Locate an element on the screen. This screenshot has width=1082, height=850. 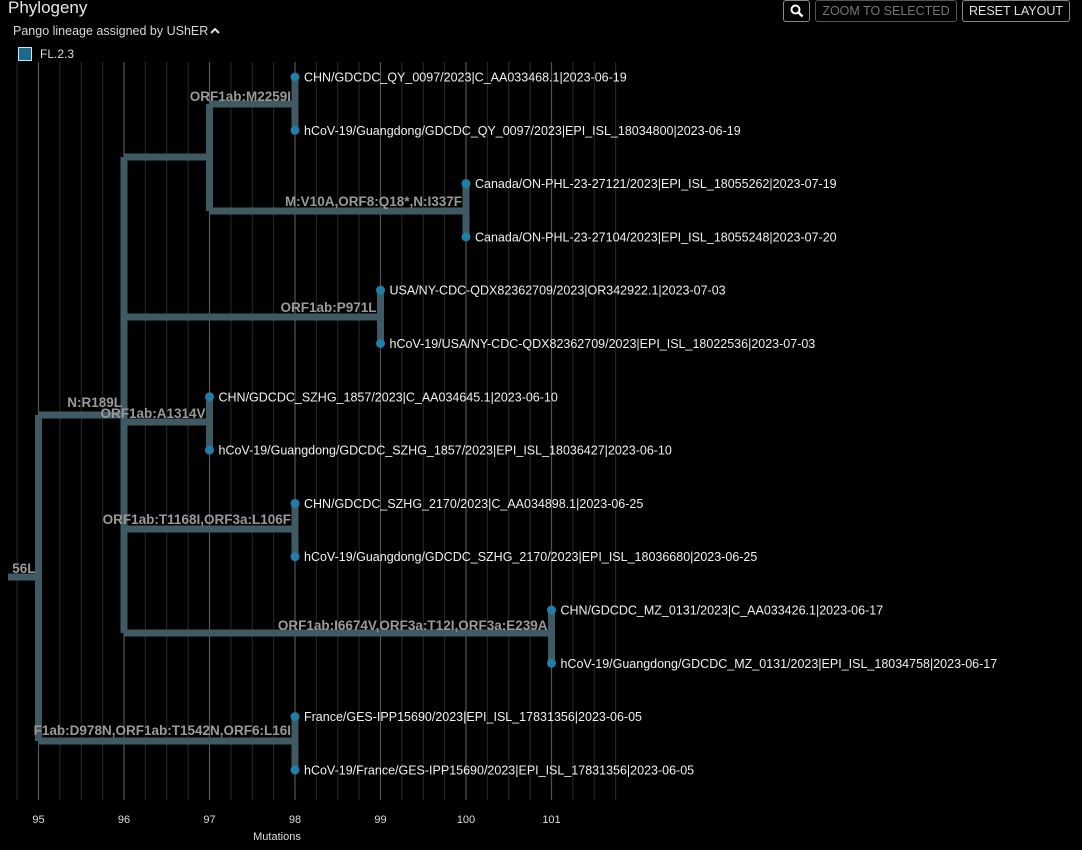
chevron-up-icon is located at coordinates (215, 30).